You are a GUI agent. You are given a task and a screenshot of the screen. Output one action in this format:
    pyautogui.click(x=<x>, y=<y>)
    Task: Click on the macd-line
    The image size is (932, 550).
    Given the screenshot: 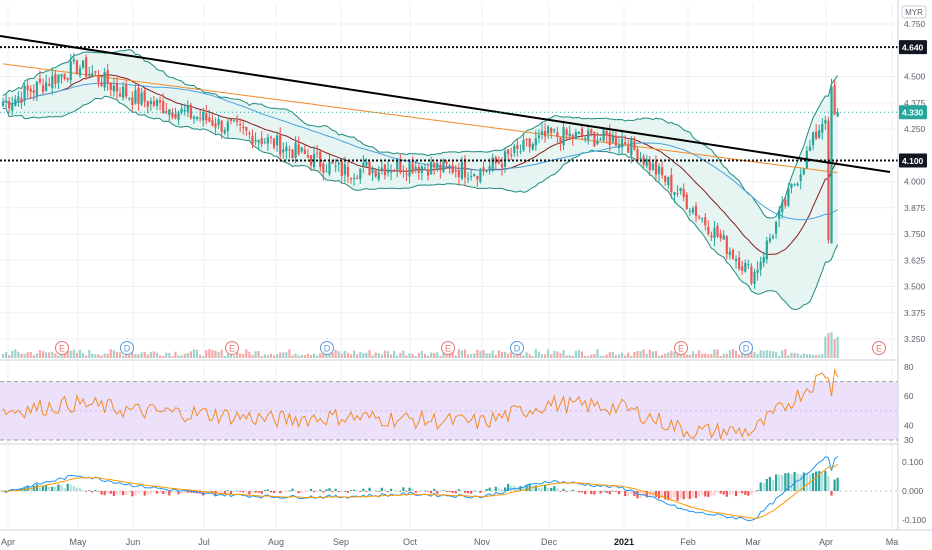 What is the action you would take?
    pyautogui.click(x=420, y=488)
    